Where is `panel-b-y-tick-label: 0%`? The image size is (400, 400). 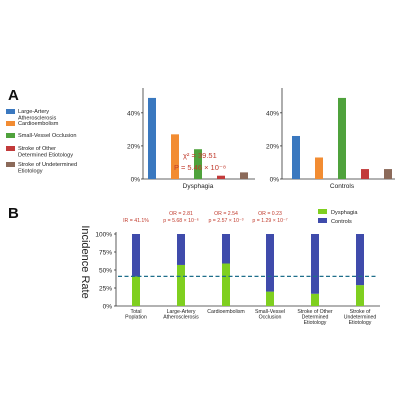
panel-b-y-tick-label: 0% is located at coordinates (108, 307).